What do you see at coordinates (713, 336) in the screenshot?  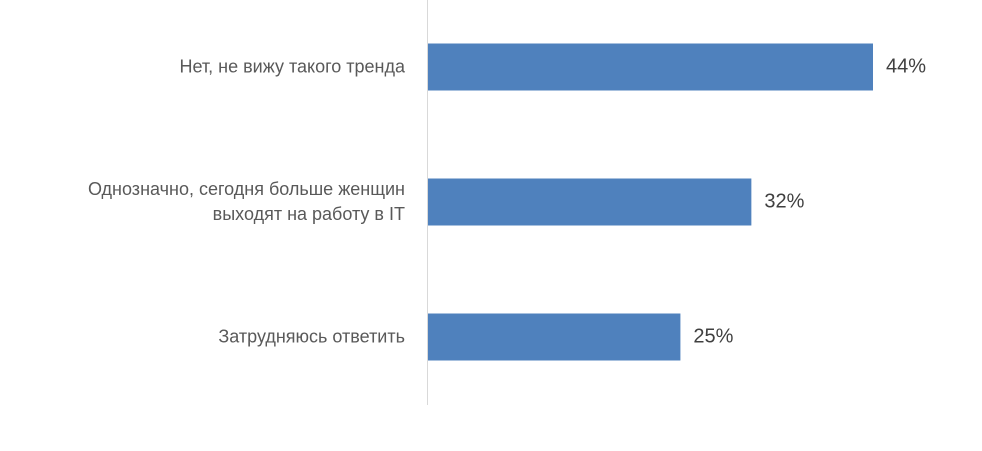 I see `value-label: 25%` at bounding box center [713, 336].